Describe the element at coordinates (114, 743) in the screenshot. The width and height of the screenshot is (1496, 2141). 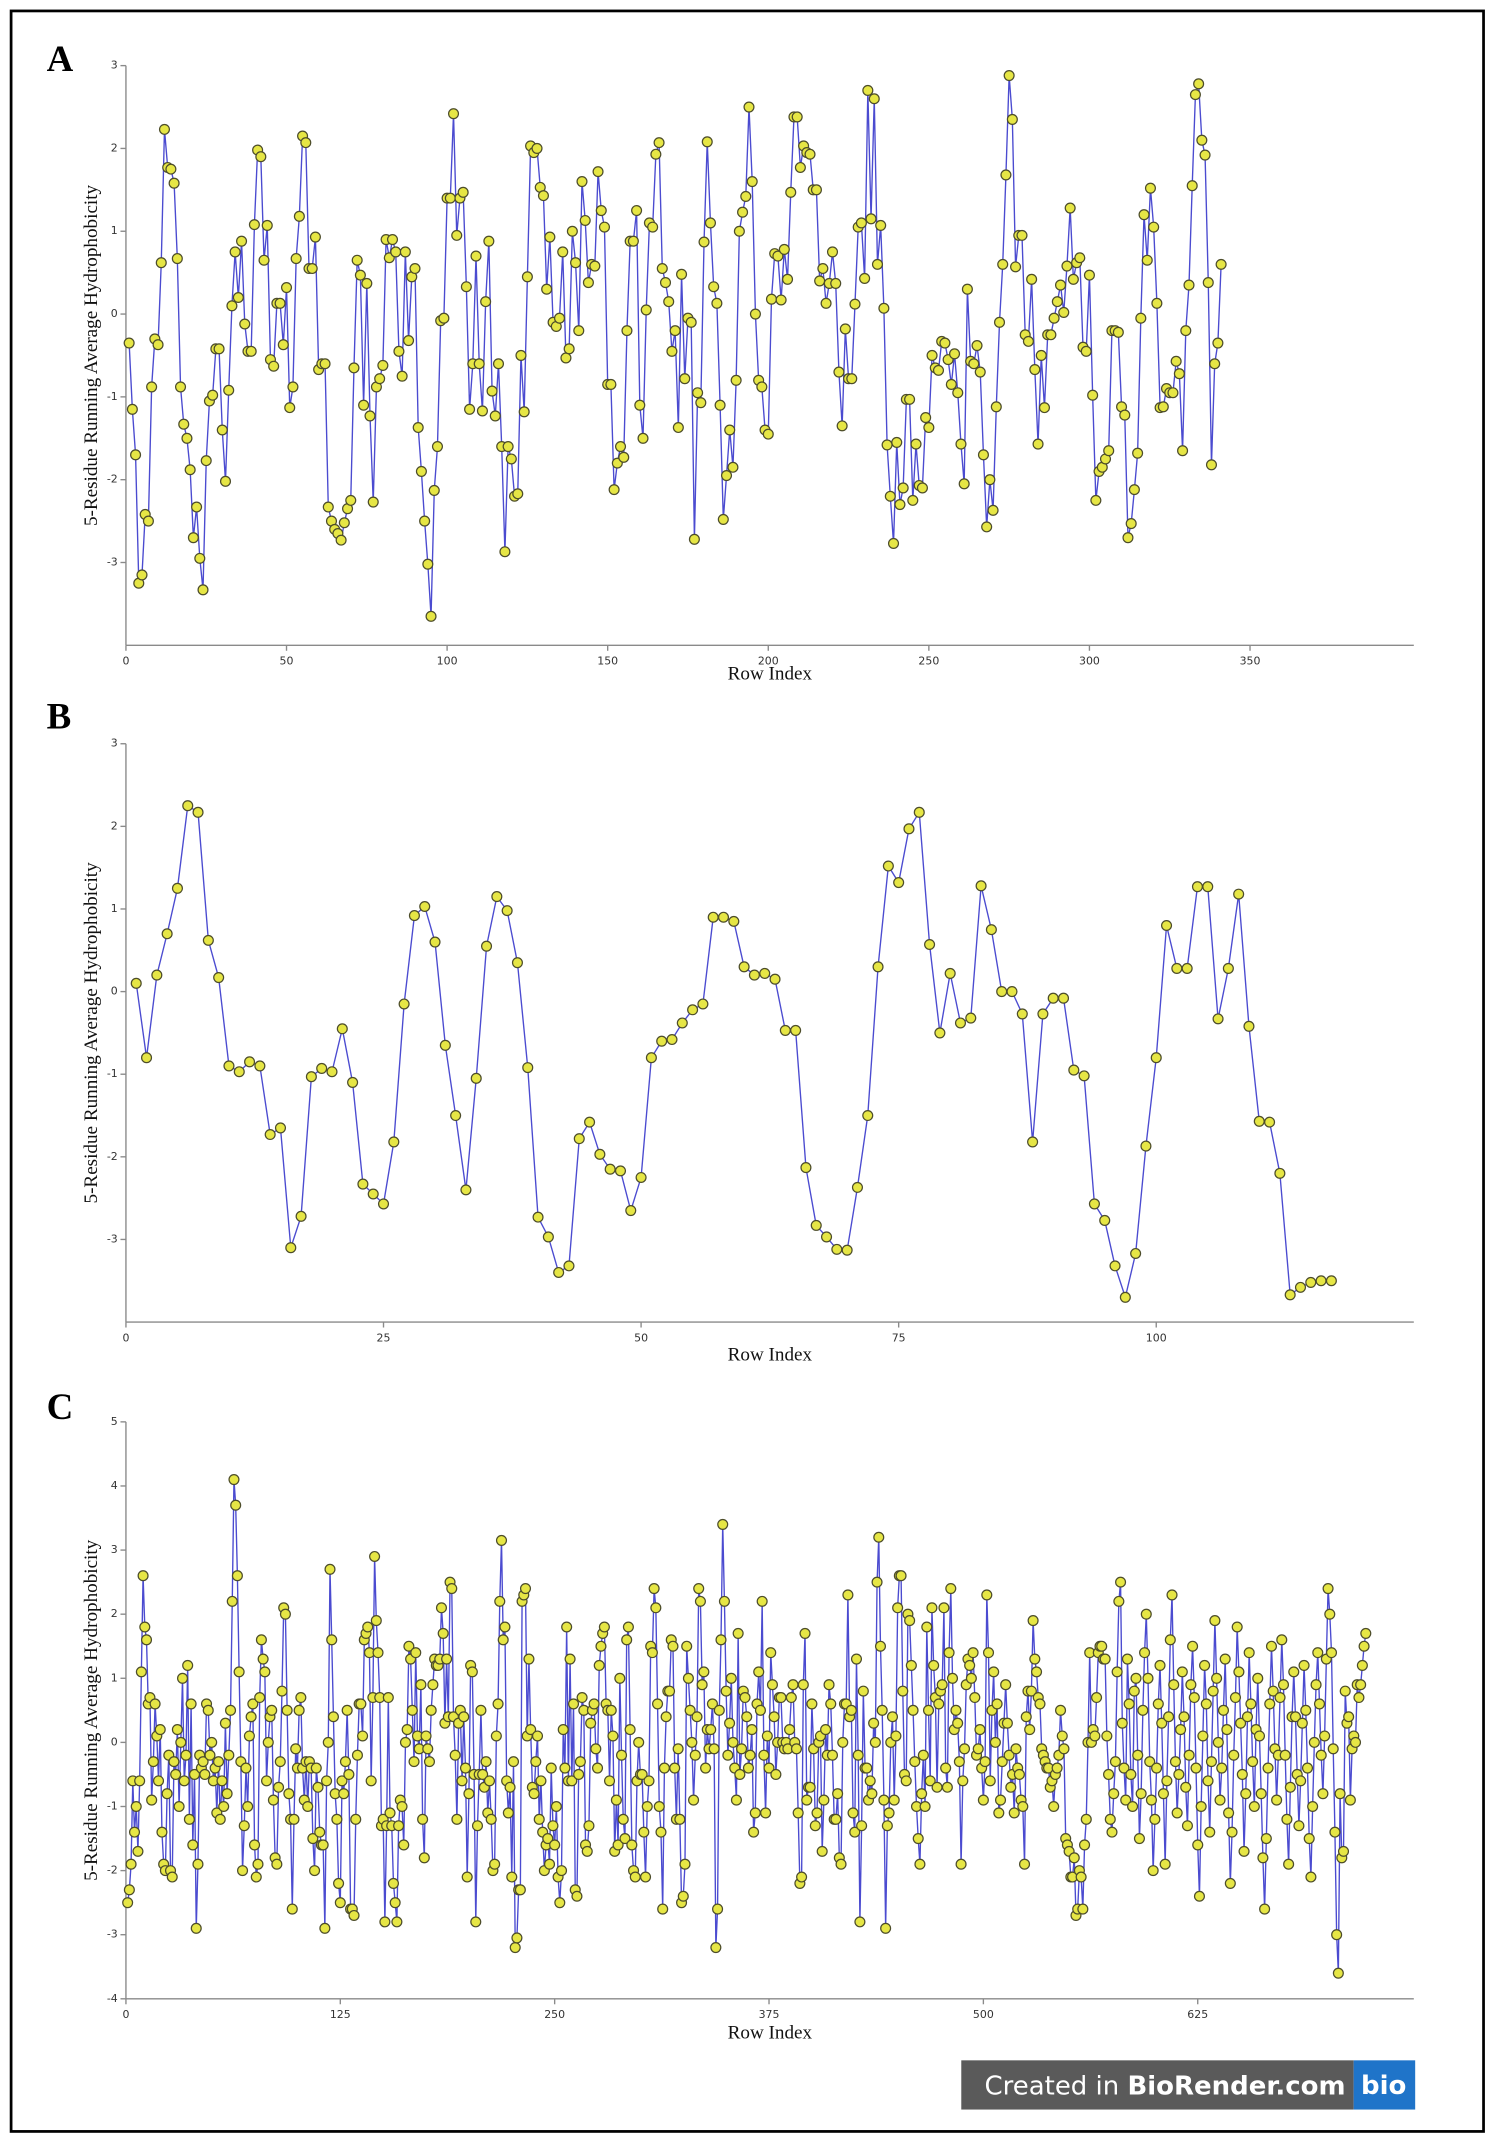
I see `y-tick-label: 3` at that location.